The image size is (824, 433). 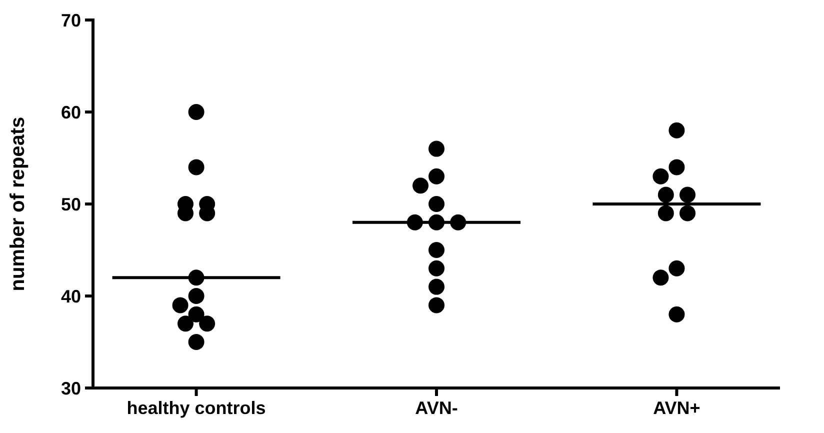 What do you see at coordinates (70, 204) in the screenshot?
I see `y-tick-label: 50` at bounding box center [70, 204].